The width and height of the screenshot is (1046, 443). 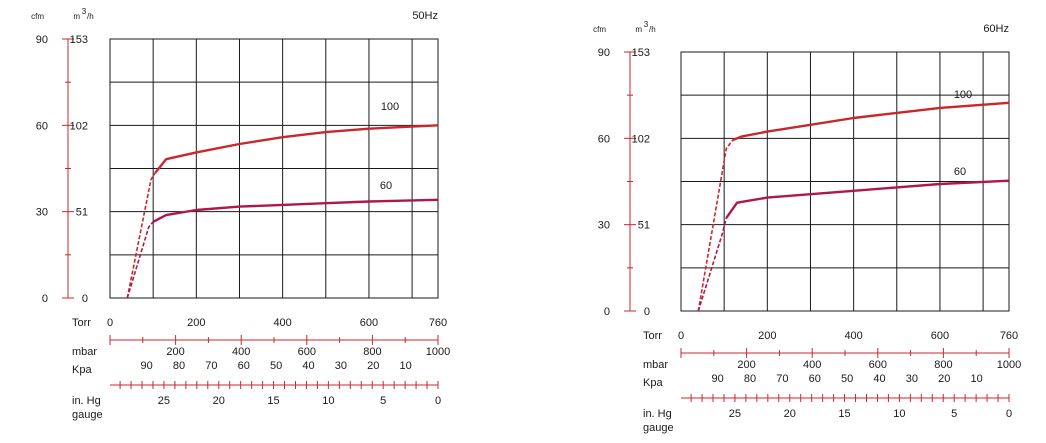 What do you see at coordinates (175, 352) in the screenshot?
I see `mbar-tick-label: 200` at bounding box center [175, 352].